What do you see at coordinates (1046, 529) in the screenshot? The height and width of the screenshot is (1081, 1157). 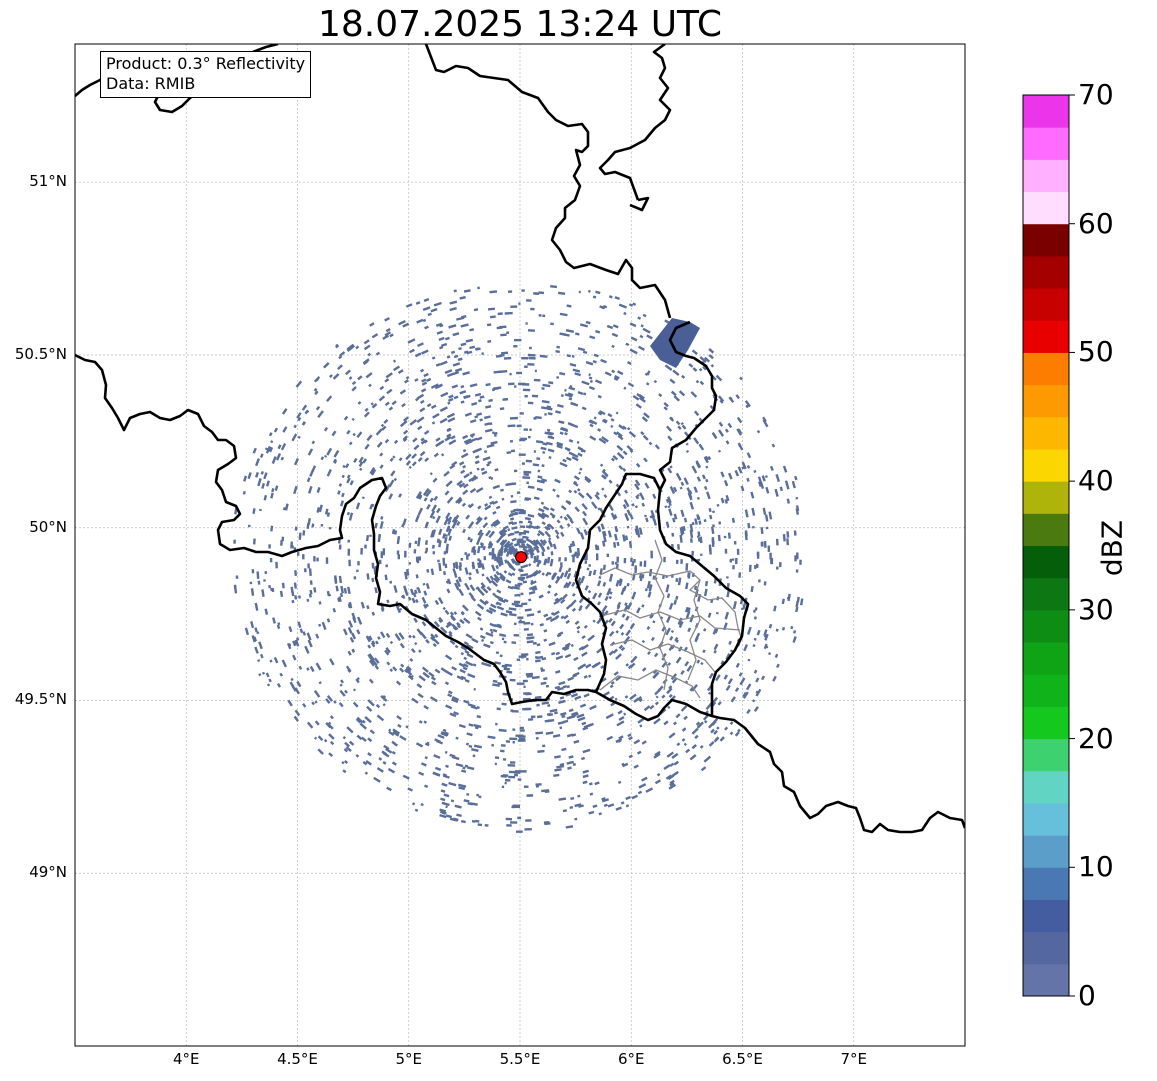 I see `colorbar-segment` at bounding box center [1046, 529].